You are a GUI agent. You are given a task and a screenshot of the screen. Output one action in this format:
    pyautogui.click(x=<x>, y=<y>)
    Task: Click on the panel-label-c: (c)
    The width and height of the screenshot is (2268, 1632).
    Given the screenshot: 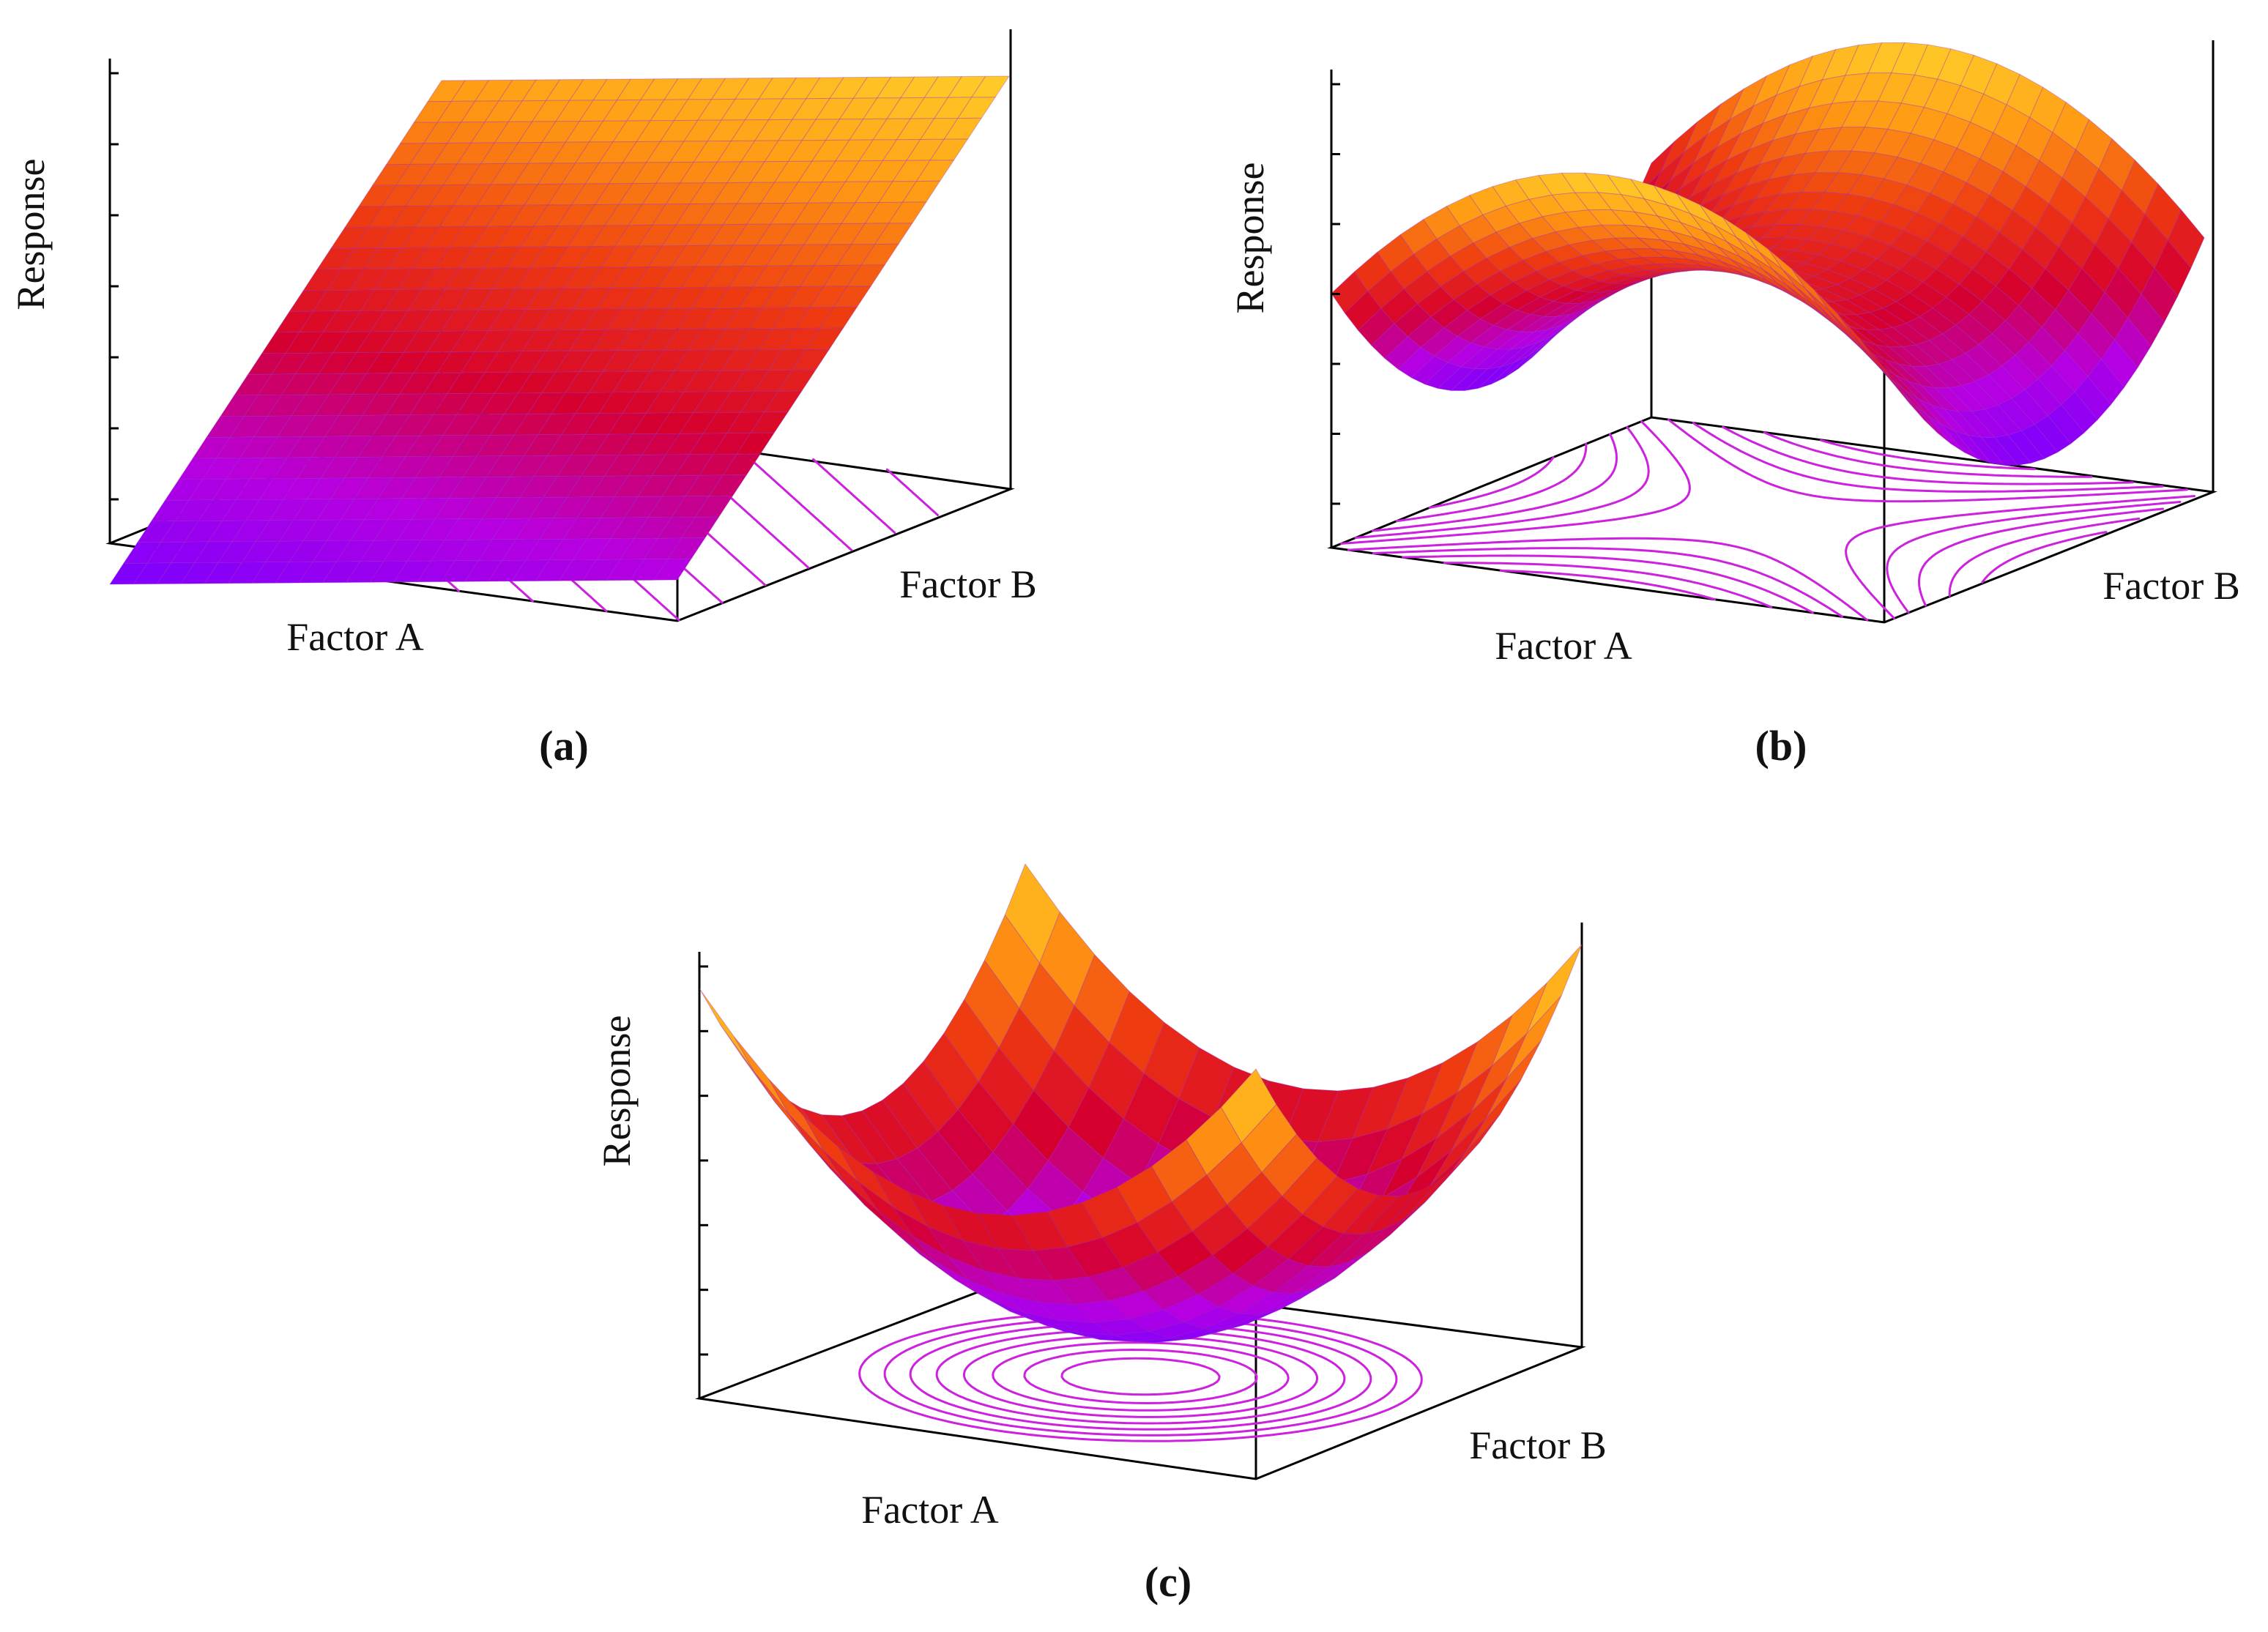 What is the action you would take?
    pyautogui.click(x=1168, y=1582)
    